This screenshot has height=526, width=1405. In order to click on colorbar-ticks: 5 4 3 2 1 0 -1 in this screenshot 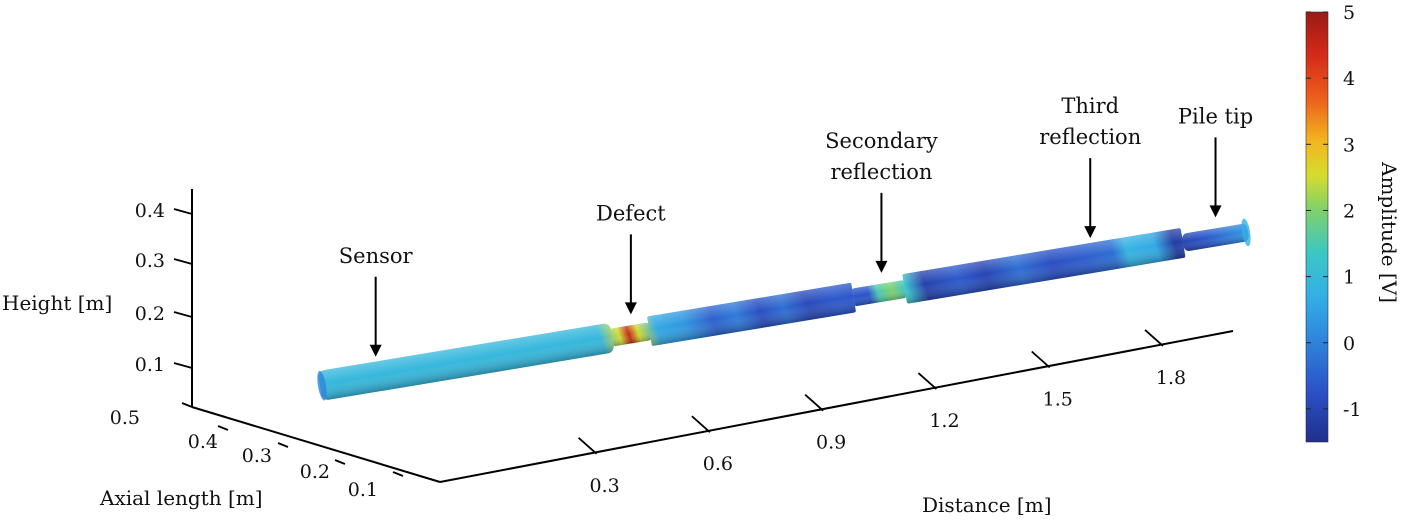, I will do `click(1334, 211)`.